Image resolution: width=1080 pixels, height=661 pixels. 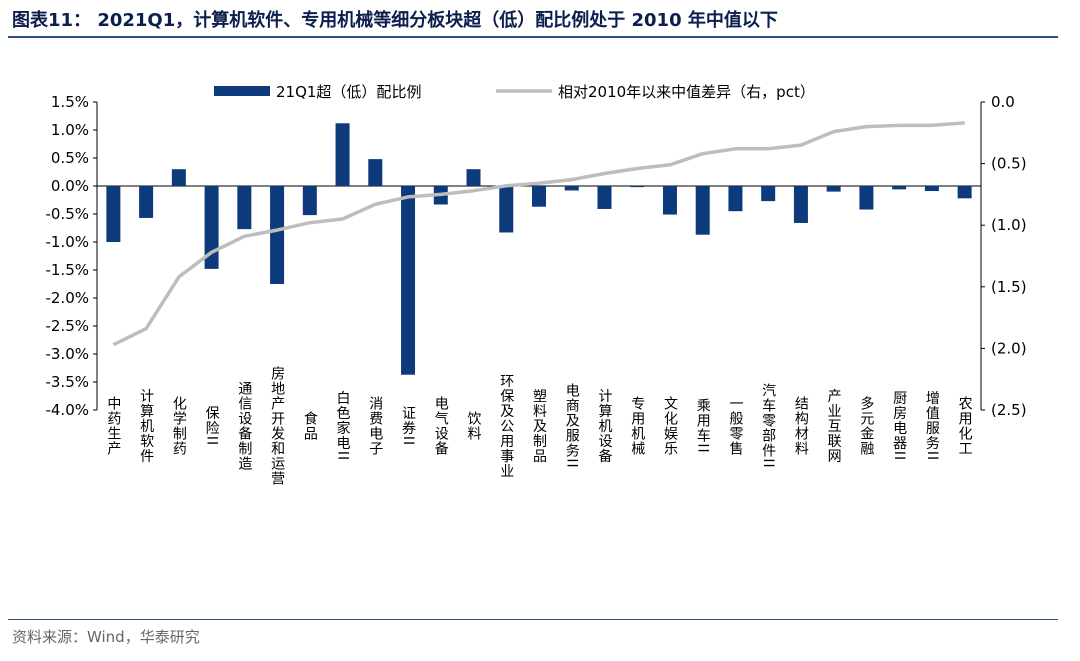 I want to click on category-label: 房地产开发和运营, so click(x=277, y=426).